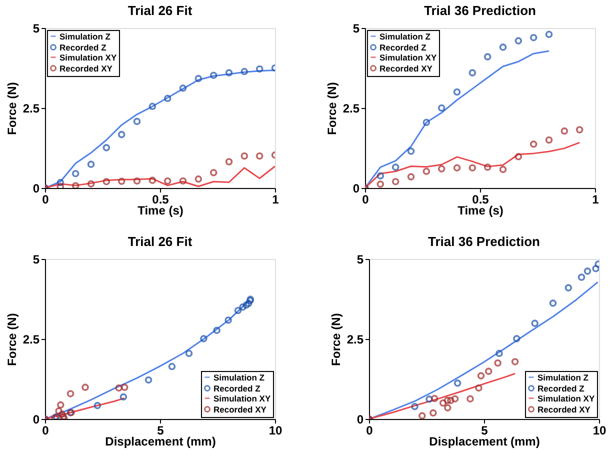 This screenshot has width=611, height=470. I want to click on x-tick-label: 1, so click(276, 199).